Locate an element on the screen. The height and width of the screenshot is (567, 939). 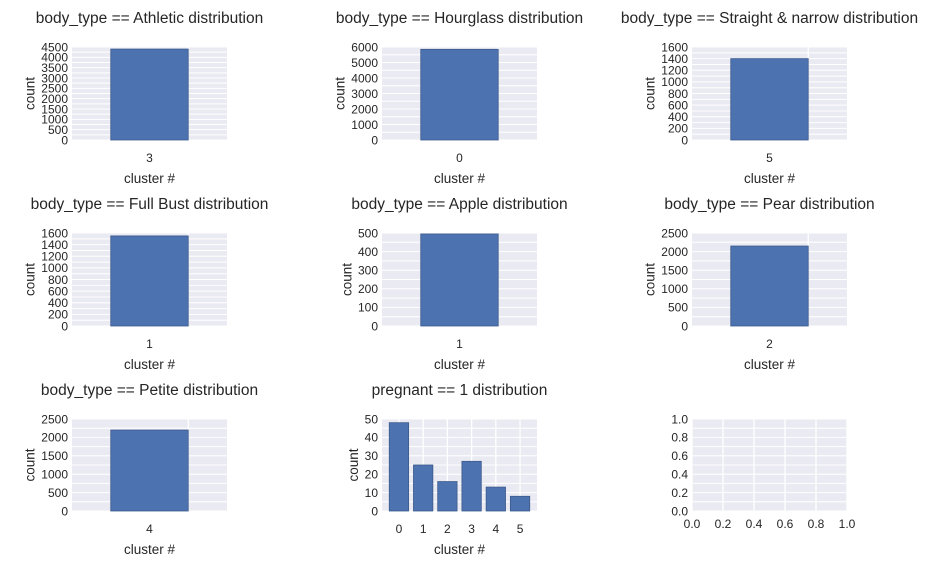
y-tick-label: 20 is located at coordinates (372, 475).